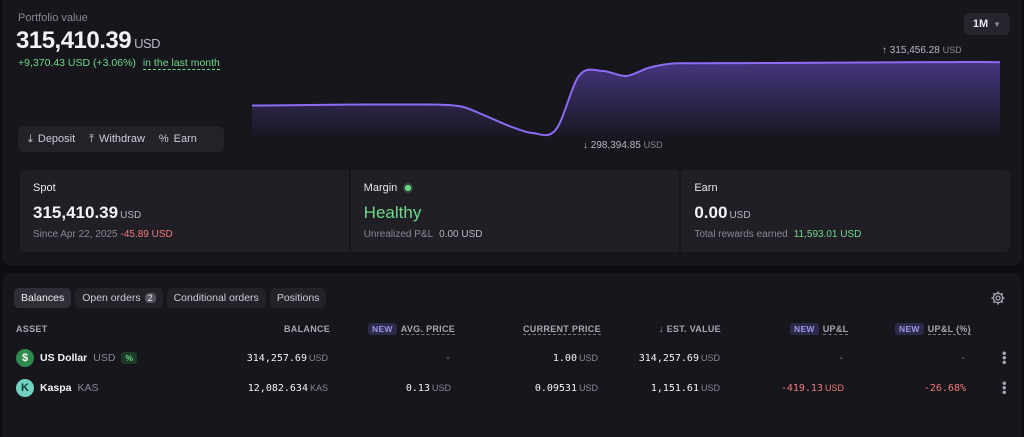 This screenshot has height=437, width=1024. I want to click on action-bar: ⤓ Deposit ⤒ Withdraw % Earn, so click(121, 139).